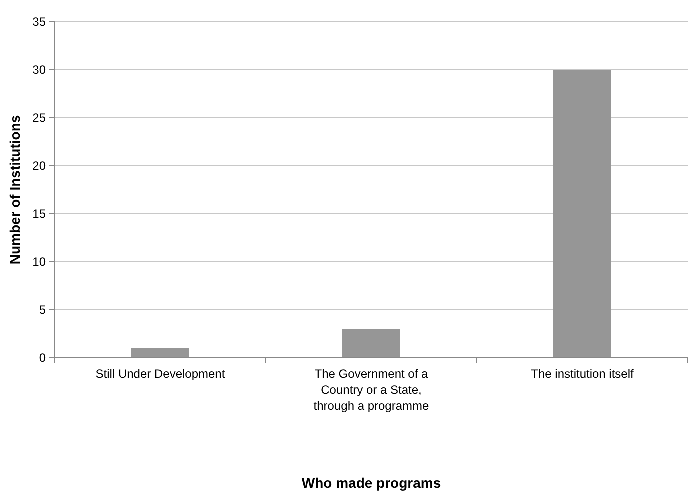  What do you see at coordinates (161, 374) in the screenshot?
I see `x-tick-label: Still Under Development` at bounding box center [161, 374].